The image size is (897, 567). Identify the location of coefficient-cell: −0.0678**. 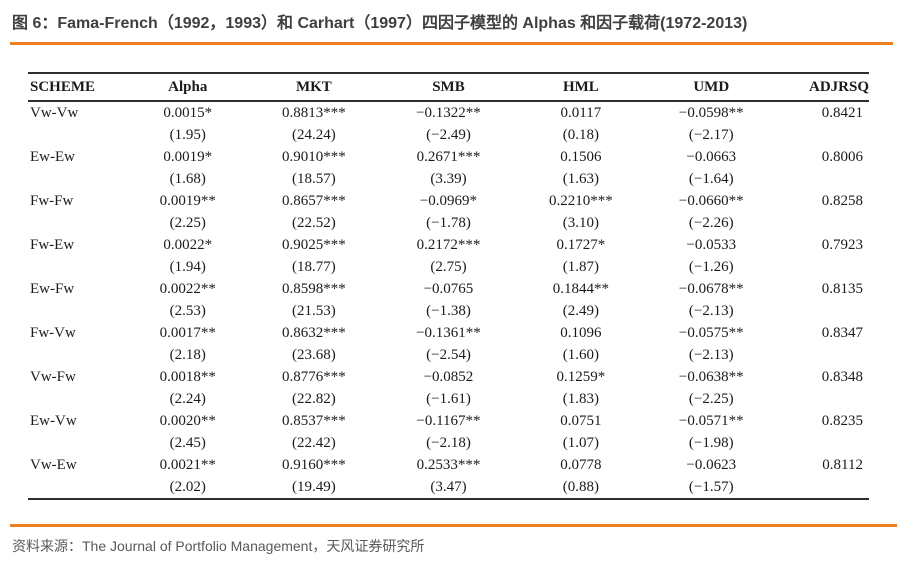
(711, 289).